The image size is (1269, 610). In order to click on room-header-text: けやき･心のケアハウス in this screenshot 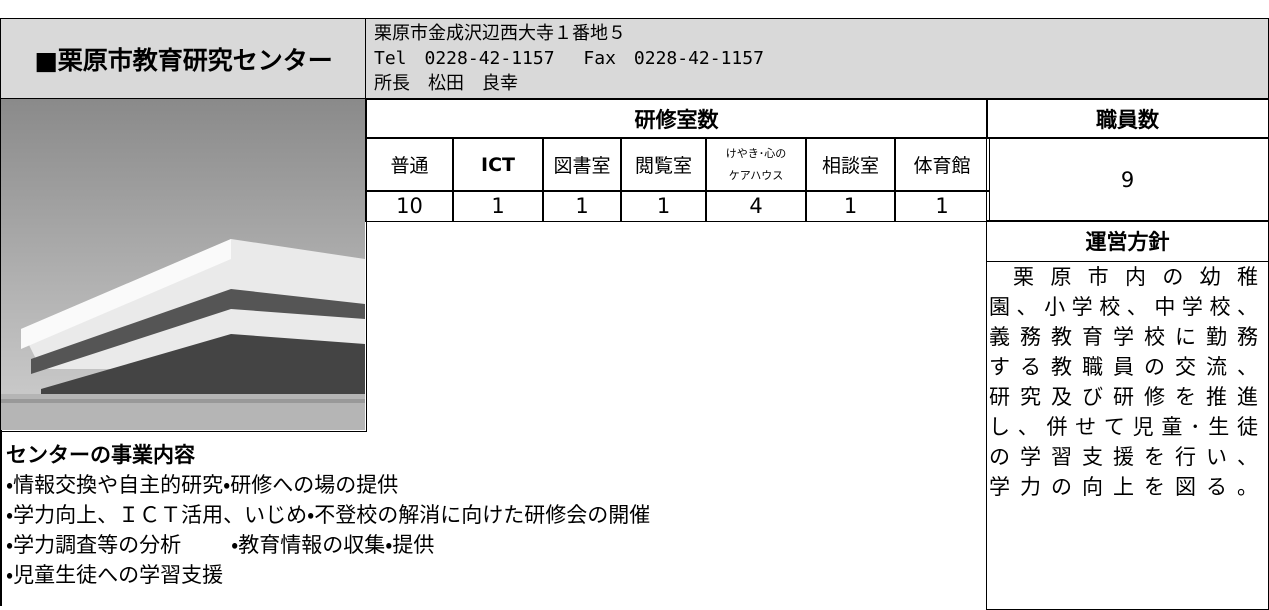, I will do `click(756, 164)`.